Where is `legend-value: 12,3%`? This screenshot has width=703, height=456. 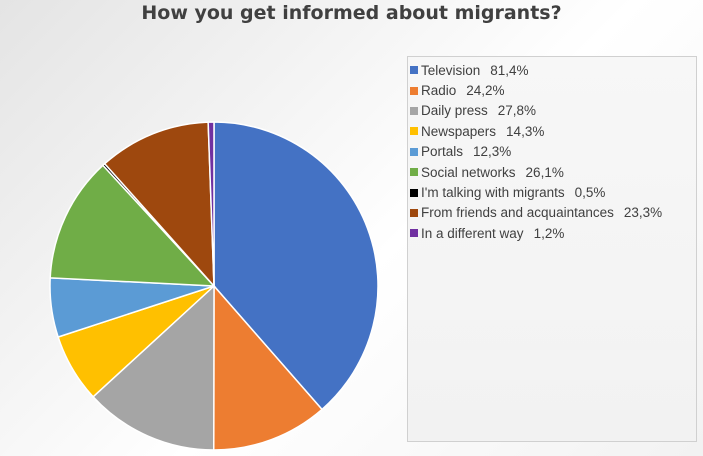
legend-value: 12,3% is located at coordinates (492, 152).